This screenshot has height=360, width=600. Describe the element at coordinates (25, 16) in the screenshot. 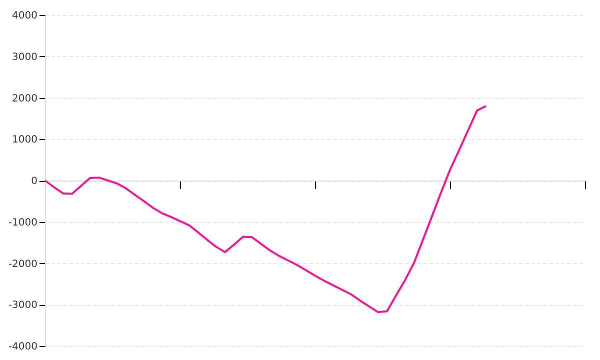

I see `y-tick-label: 4000` at that location.